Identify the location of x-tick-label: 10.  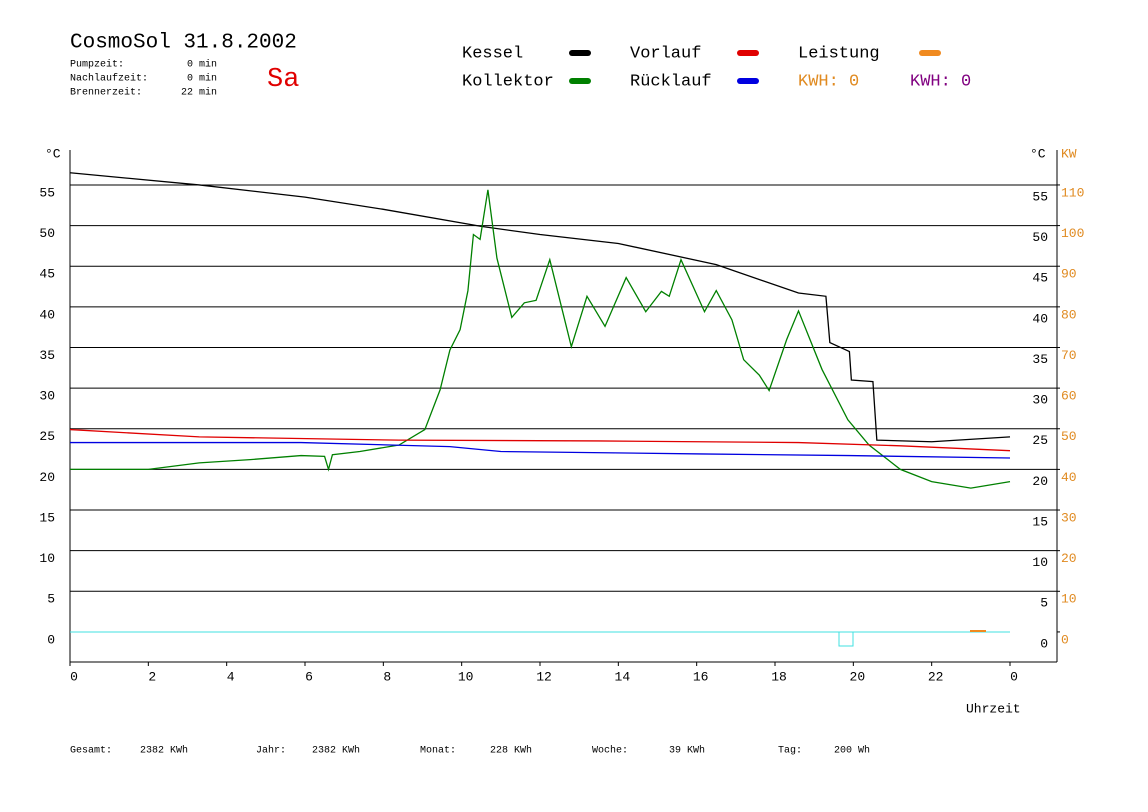
(466, 676).